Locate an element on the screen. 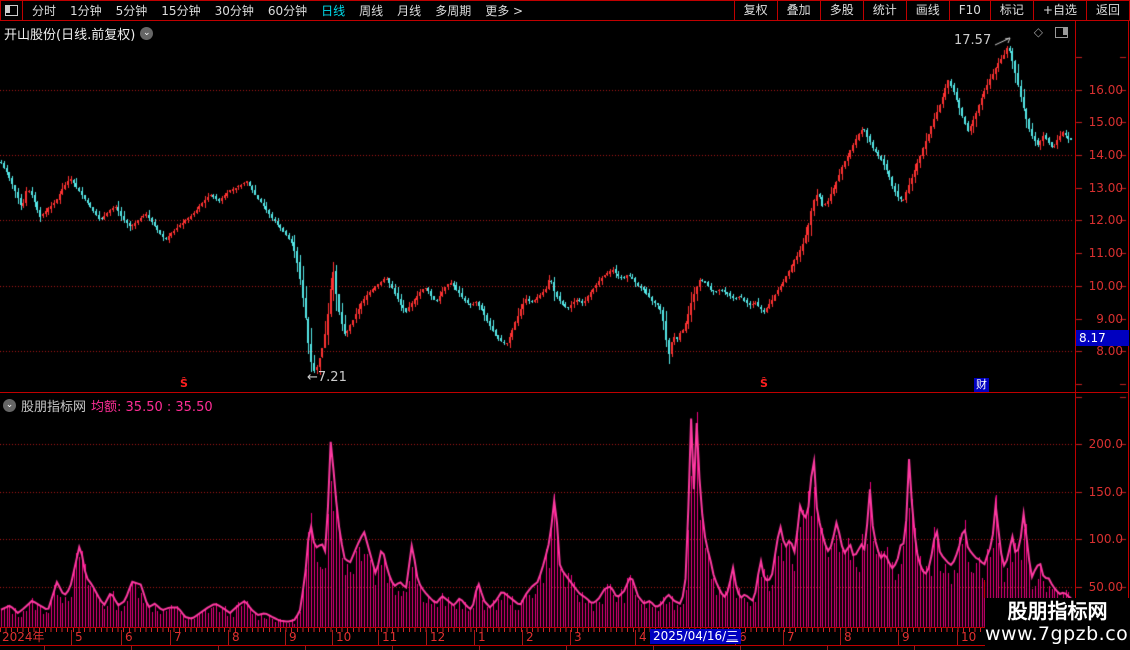  indicator-header: ⌄ 股朋指标网 均额: 35.50 : 35.50 is located at coordinates (108, 405).